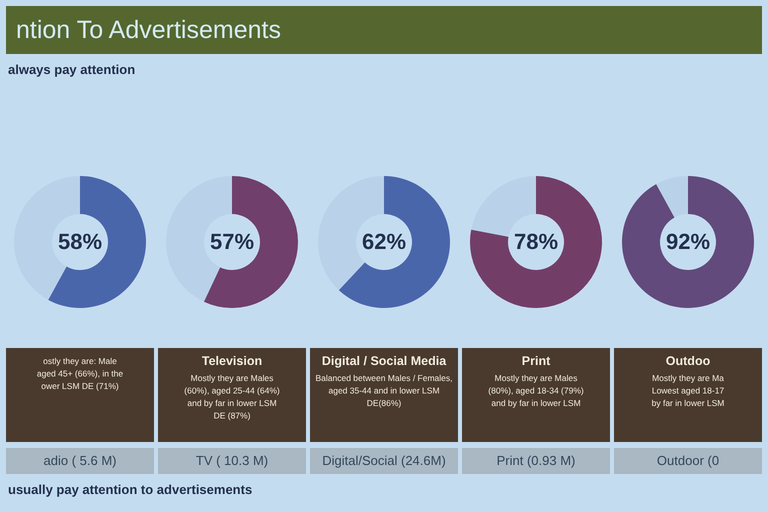 Image resolution: width=768 pixels, height=512 pixels. What do you see at coordinates (80, 373) in the screenshot?
I see `text: aged 45+ (66%), in the` at bounding box center [80, 373].